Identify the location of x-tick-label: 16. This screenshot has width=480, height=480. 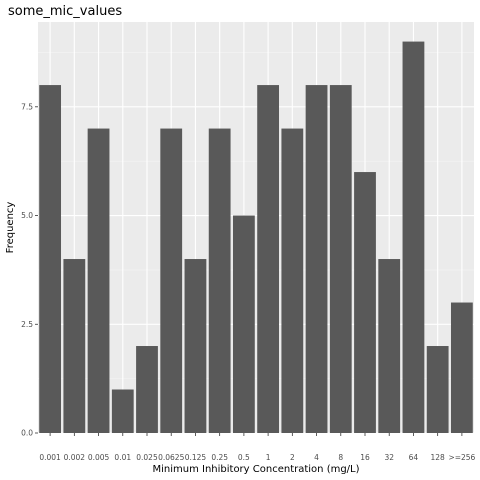
(365, 457).